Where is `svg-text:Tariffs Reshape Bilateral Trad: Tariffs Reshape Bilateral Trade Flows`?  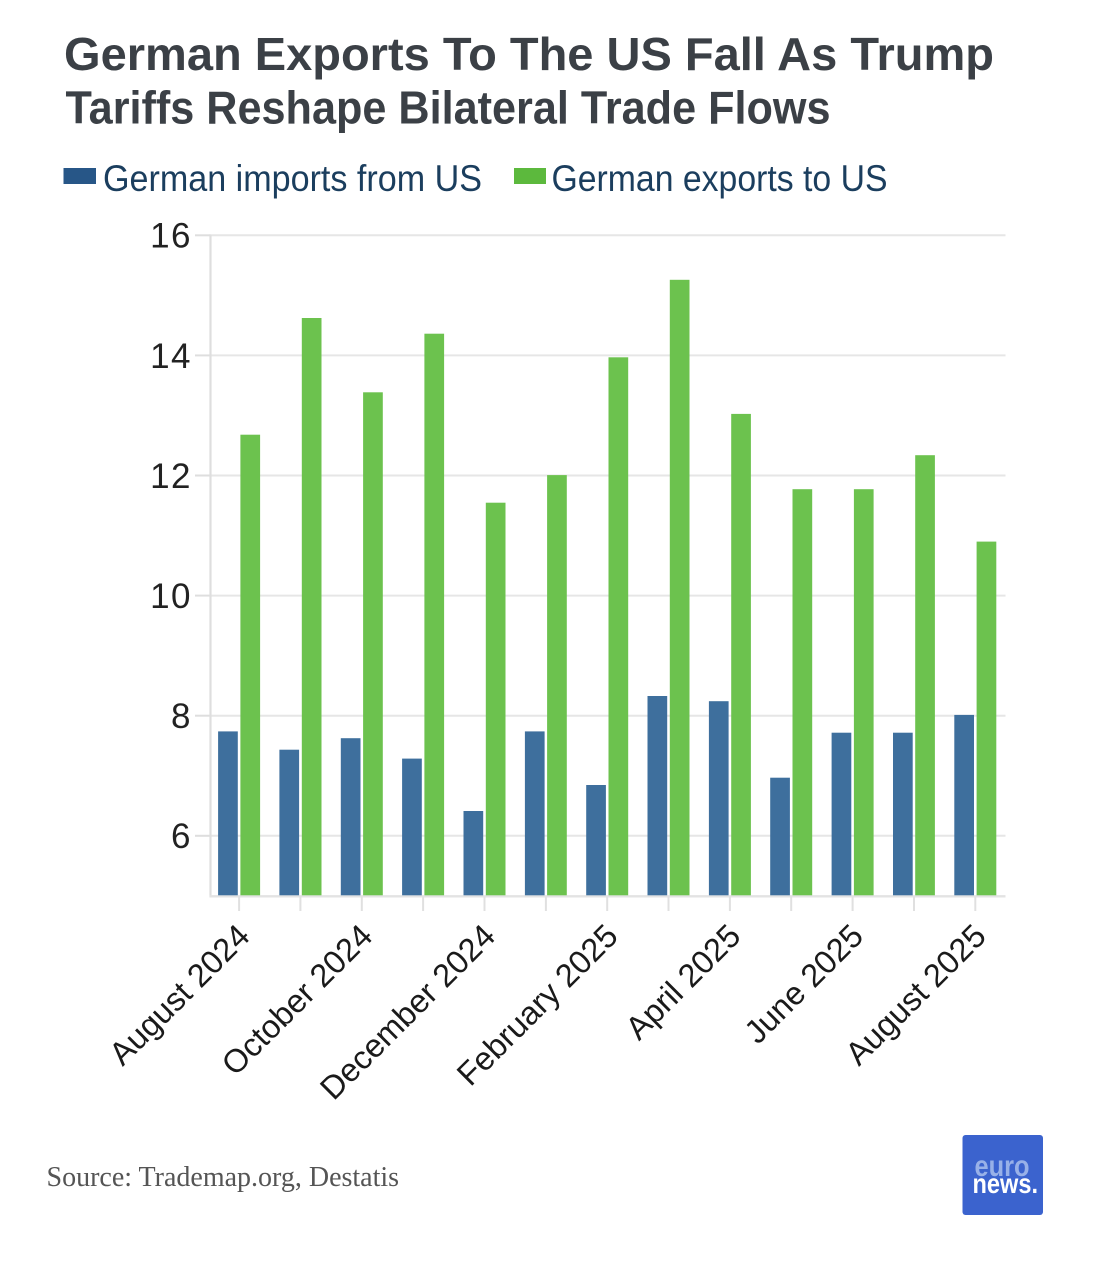 svg-text:Tariffs Reshape Bilateral Trad: Tariffs Reshape Bilateral Trade Flows is located at coordinates (448, 108).